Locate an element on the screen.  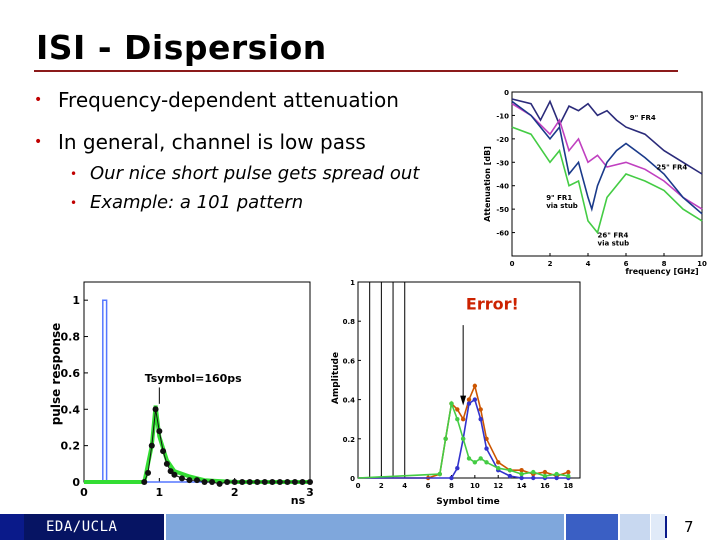
bullet-1-text: Frequency-dependent attenuation is located at coordinates (228, 100).